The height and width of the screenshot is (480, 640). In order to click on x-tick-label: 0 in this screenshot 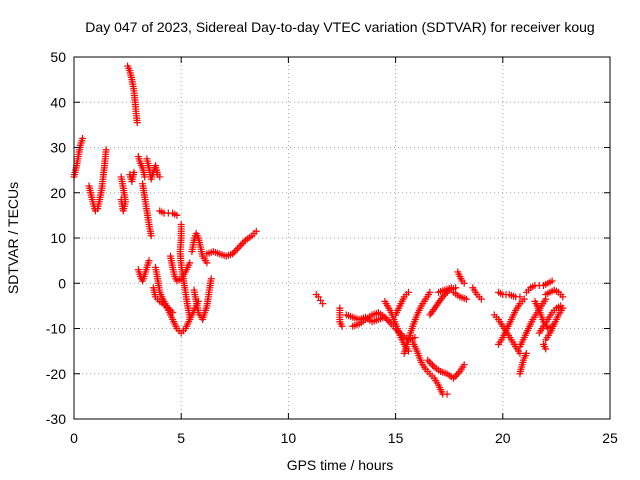, I will do `click(74, 438)`.